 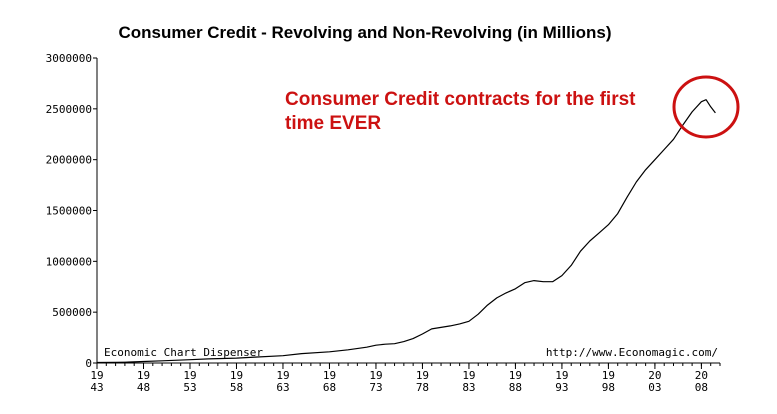 What do you see at coordinates (69, 211) in the screenshot?
I see `y-tick-label: 1500000` at bounding box center [69, 211].